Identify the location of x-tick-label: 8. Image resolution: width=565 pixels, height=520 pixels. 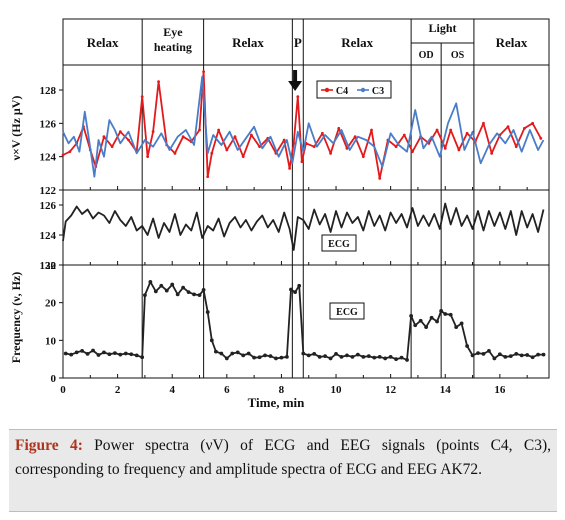
(282, 390).